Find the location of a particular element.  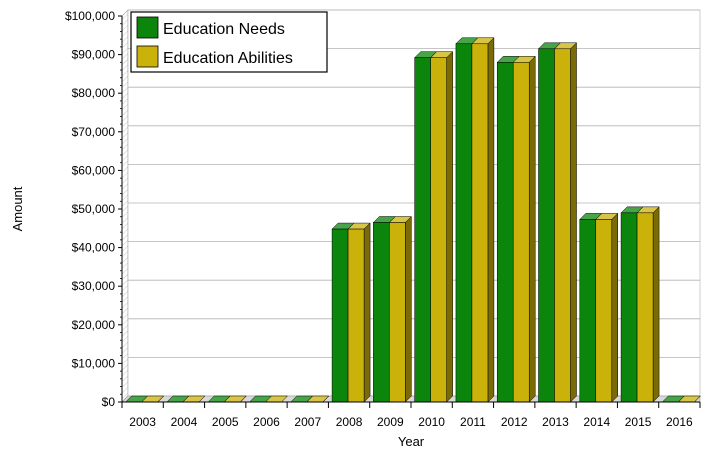

x-axis-title: Year is located at coordinates (411, 441).